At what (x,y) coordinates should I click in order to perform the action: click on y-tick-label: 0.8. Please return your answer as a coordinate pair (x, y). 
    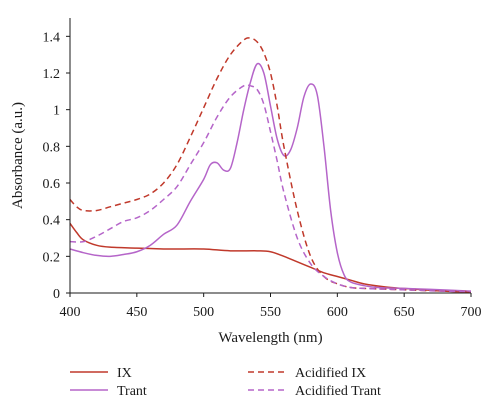
    Looking at the image, I should click on (52, 147).